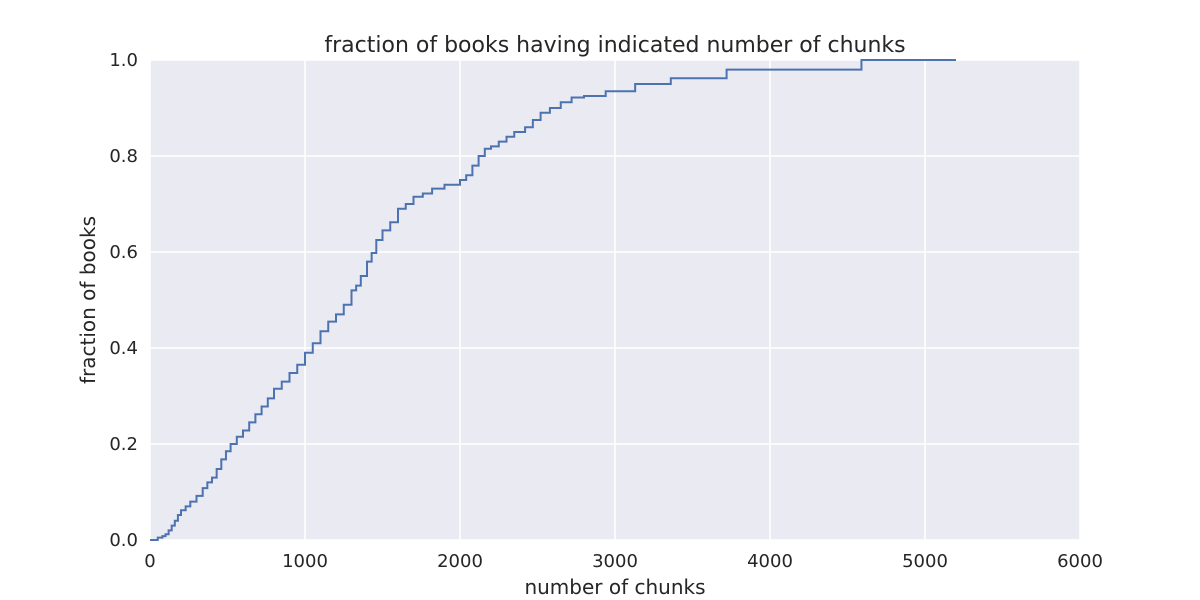  I want to click on y-tick-label: 0.0, so click(123, 540).